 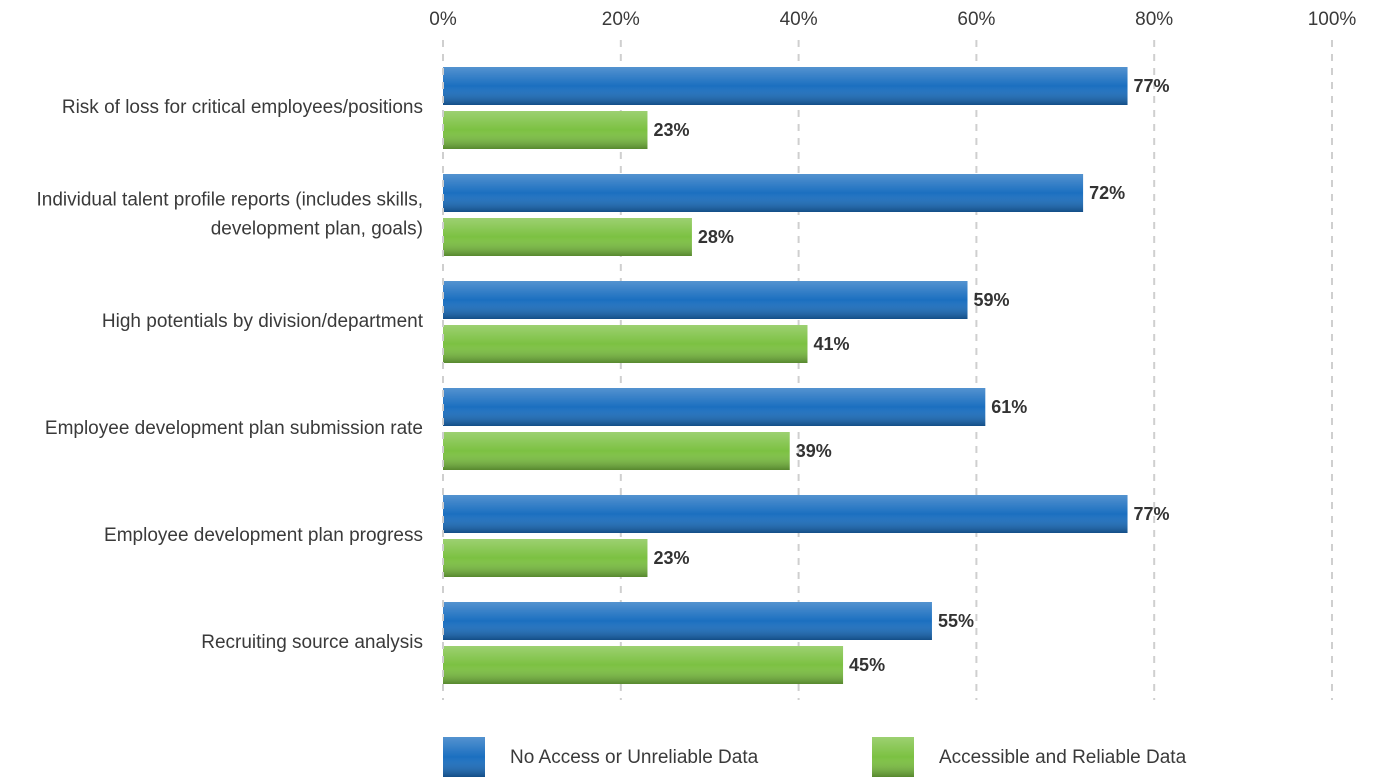 I want to click on y-tick-label: High potentials by division/department, so click(x=263, y=321).